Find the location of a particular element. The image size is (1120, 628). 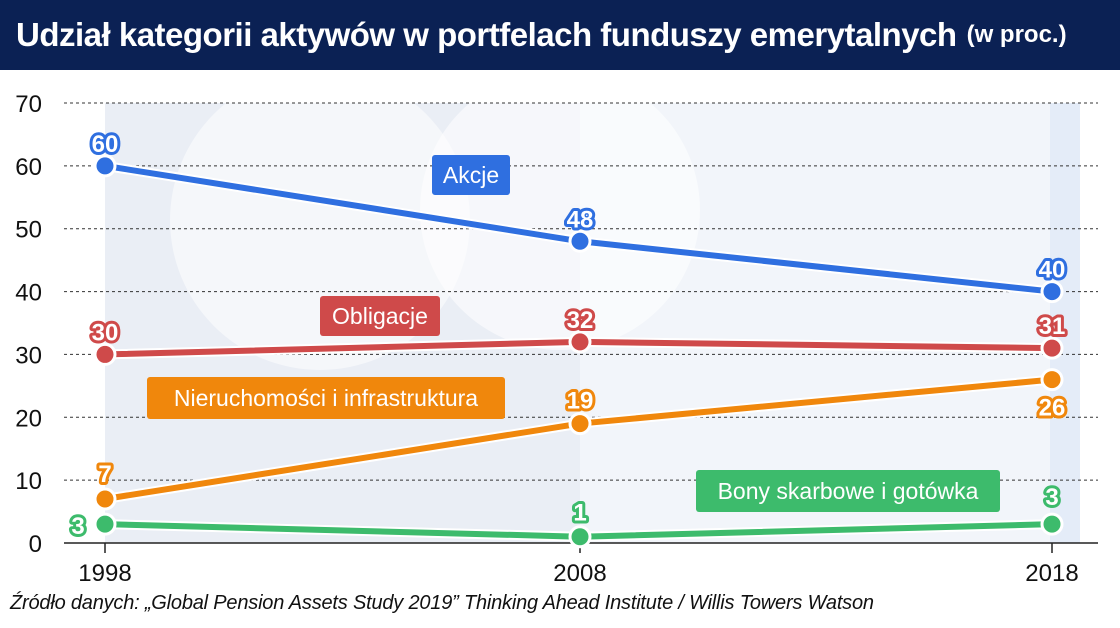

series-name-box: Nieruchomości i infrastruktura is located at coordinates (326, 398).